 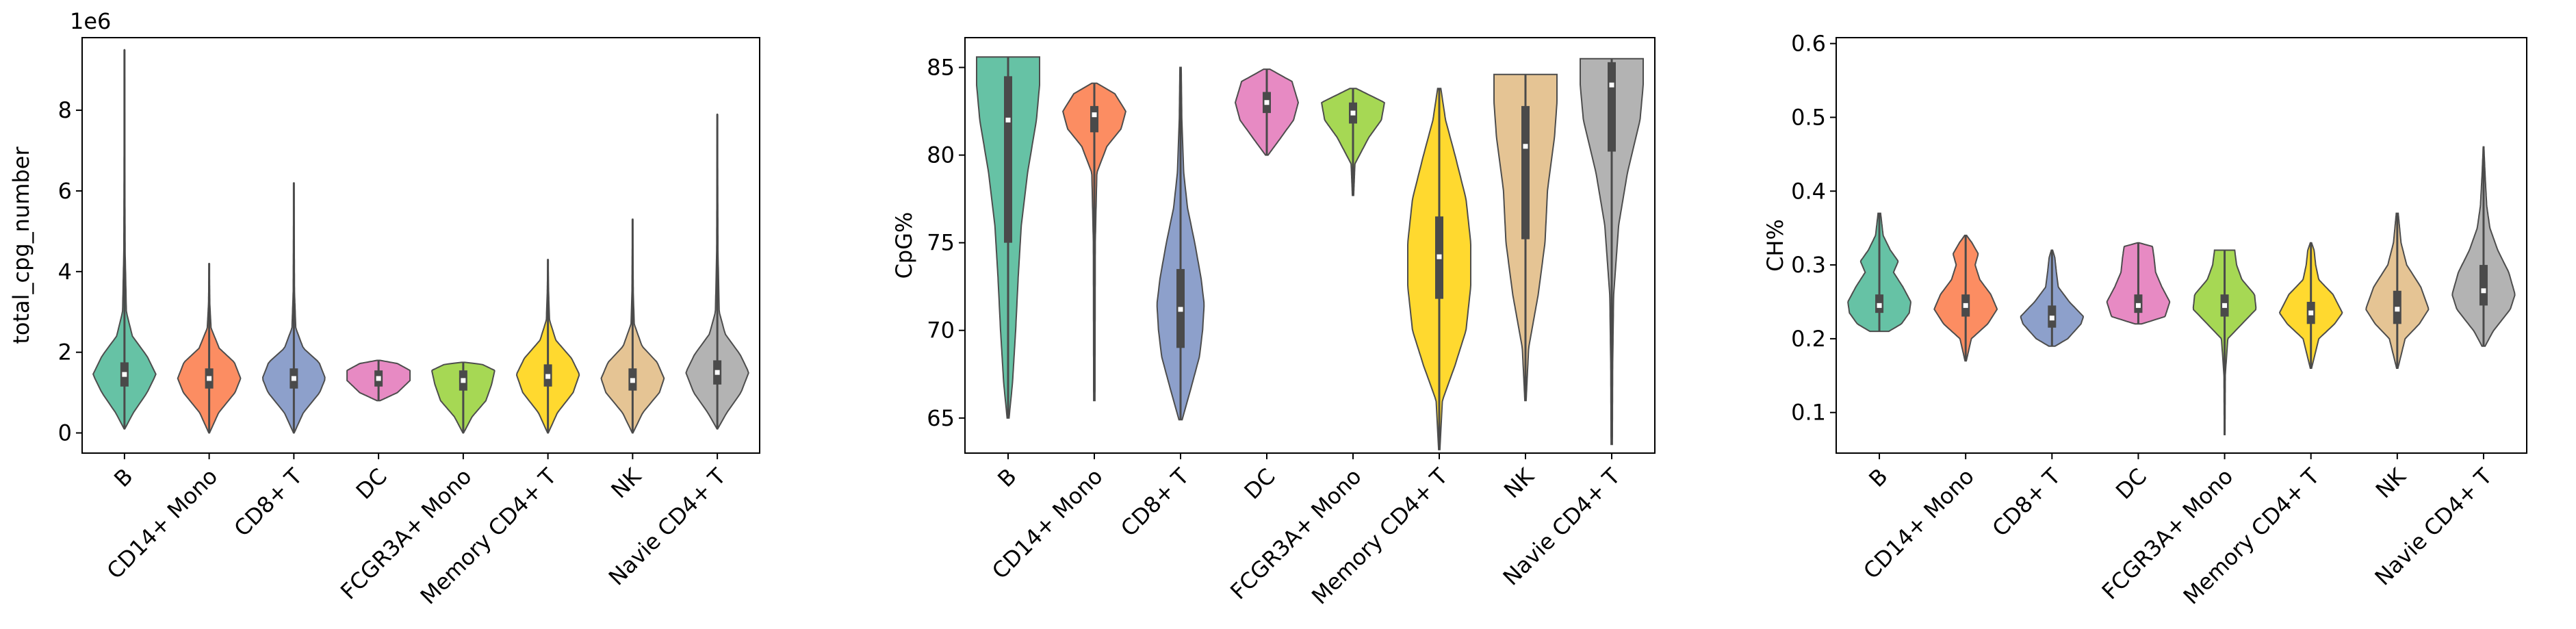 I want to click on y-tick-label: 2, so click(x=65, y=352).